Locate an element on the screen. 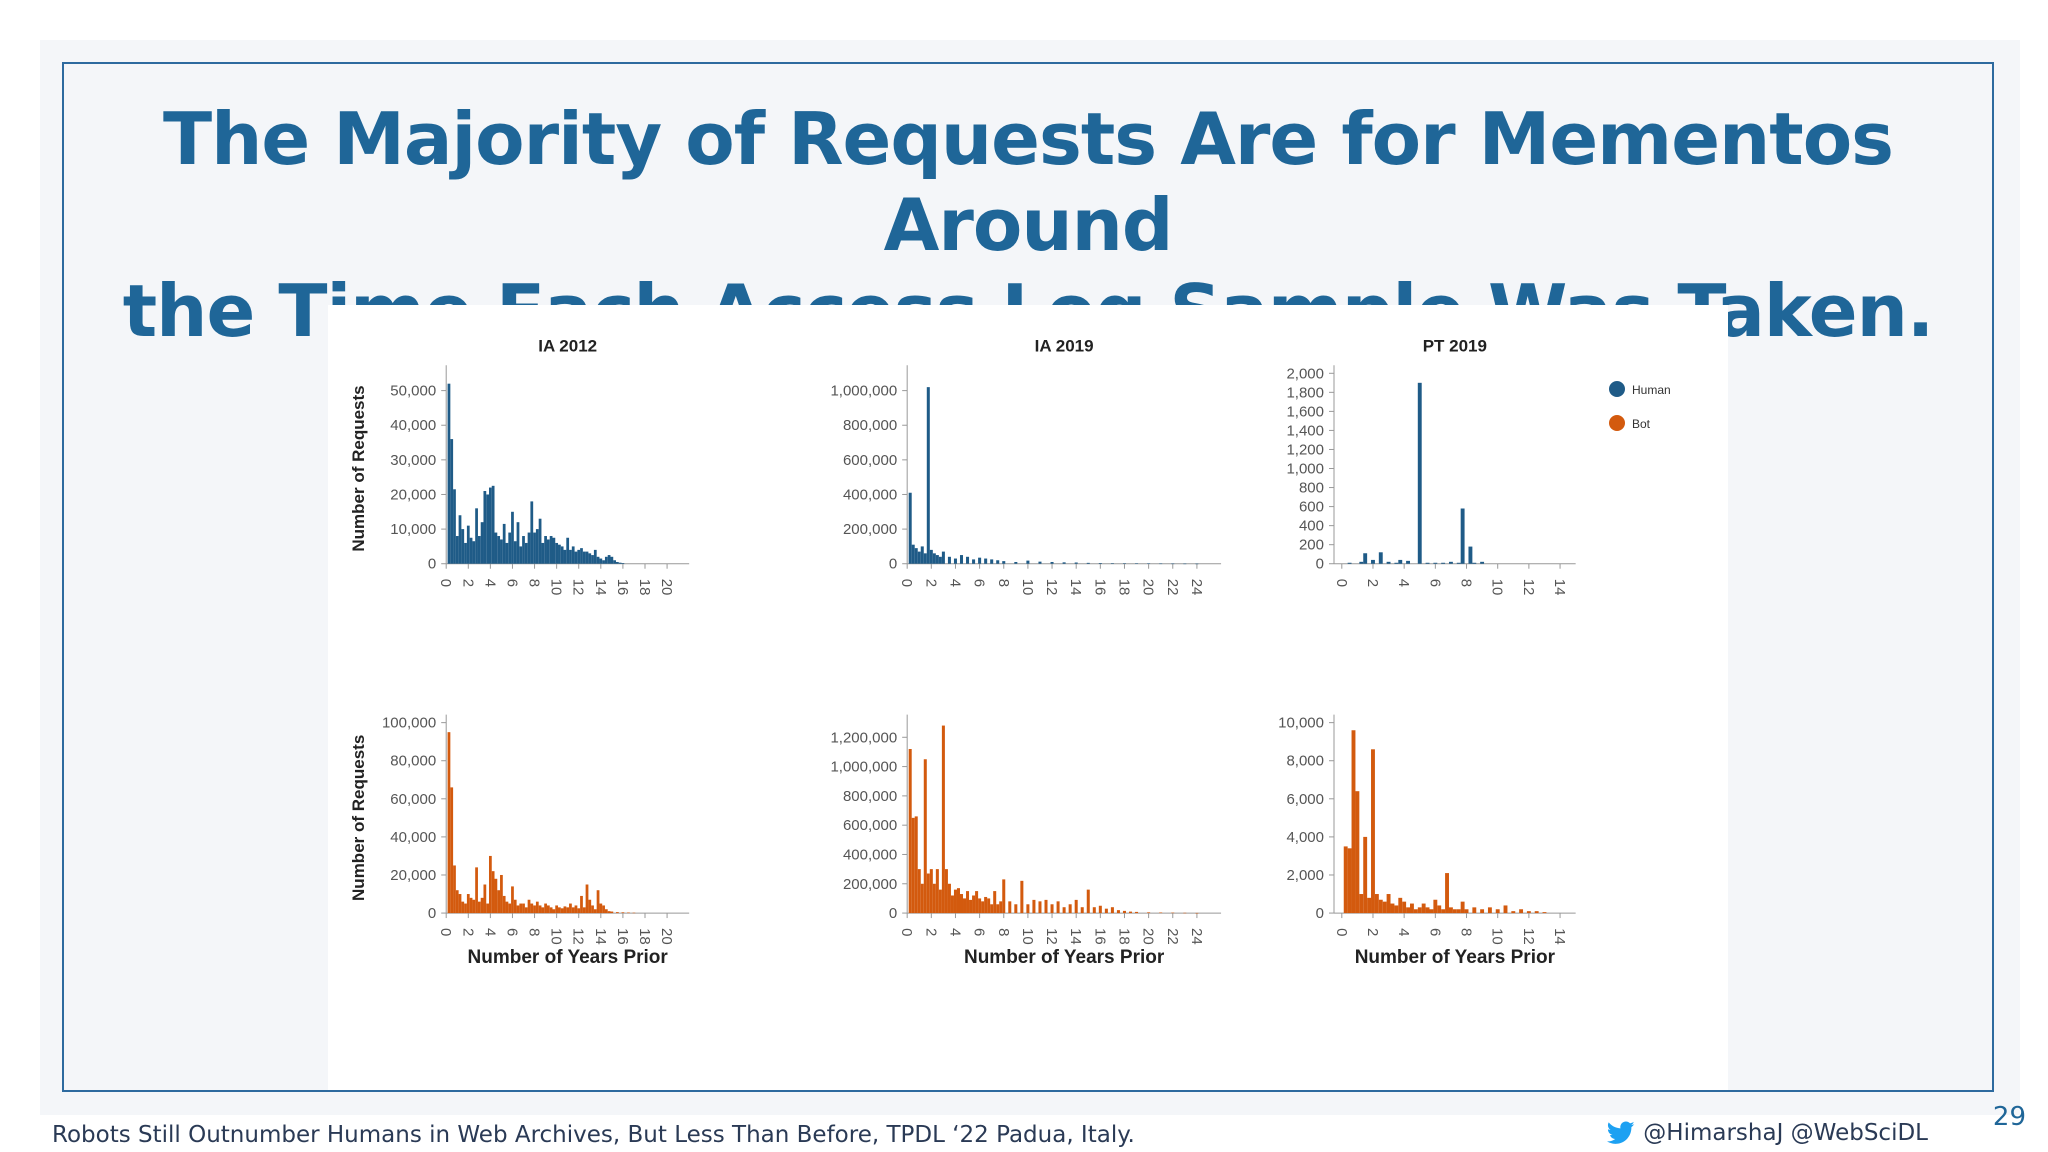 The width and height of the screenshot is (2048, 1152). y-tick-label: 200,000 is located at coordinates (870, 529).